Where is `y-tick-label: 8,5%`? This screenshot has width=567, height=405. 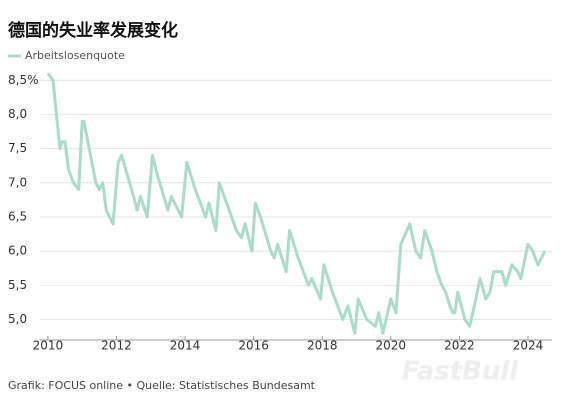
y-tick-label: 8,5% is located at coordinates (23, 80).